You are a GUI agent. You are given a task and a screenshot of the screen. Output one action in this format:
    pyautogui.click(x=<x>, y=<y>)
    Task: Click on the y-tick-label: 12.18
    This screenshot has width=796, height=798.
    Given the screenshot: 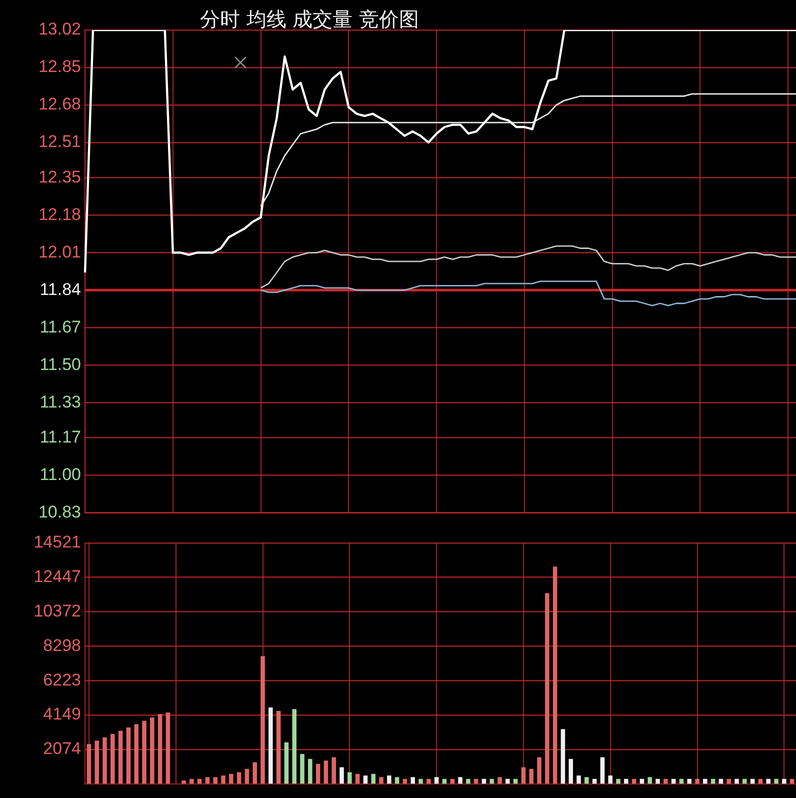 What is the action you would take?
    pyautogui.click(x=59, y=214)
    